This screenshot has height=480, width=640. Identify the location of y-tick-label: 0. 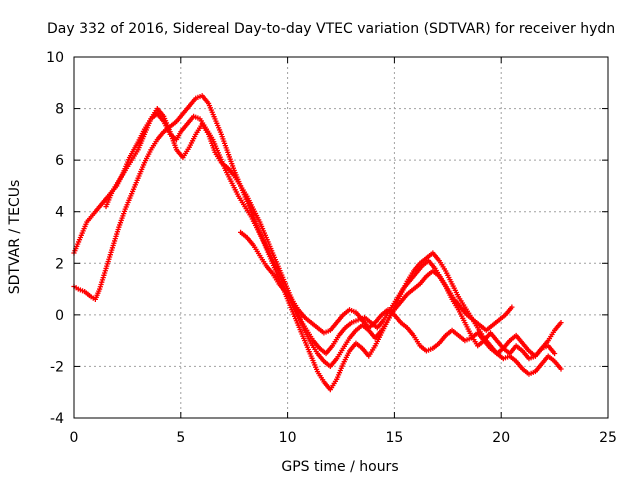
(59, 316).